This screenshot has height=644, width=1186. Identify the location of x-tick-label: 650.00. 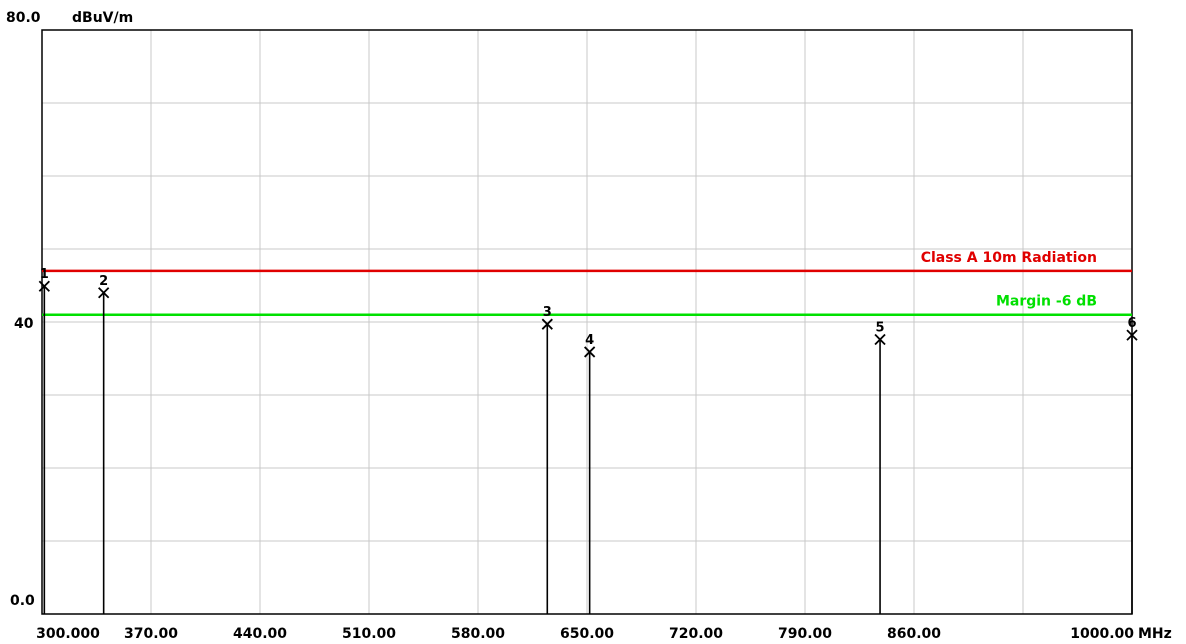
(587, 634).